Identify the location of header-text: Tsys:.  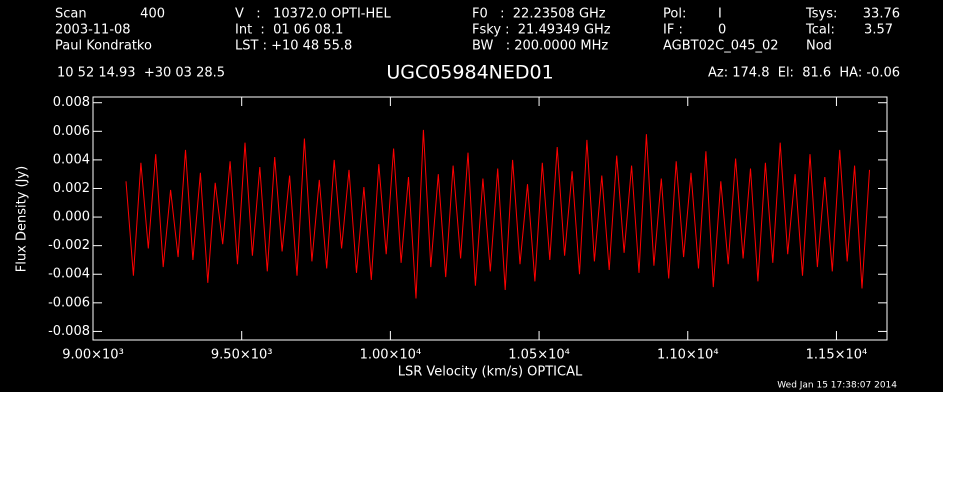
(821, 14).